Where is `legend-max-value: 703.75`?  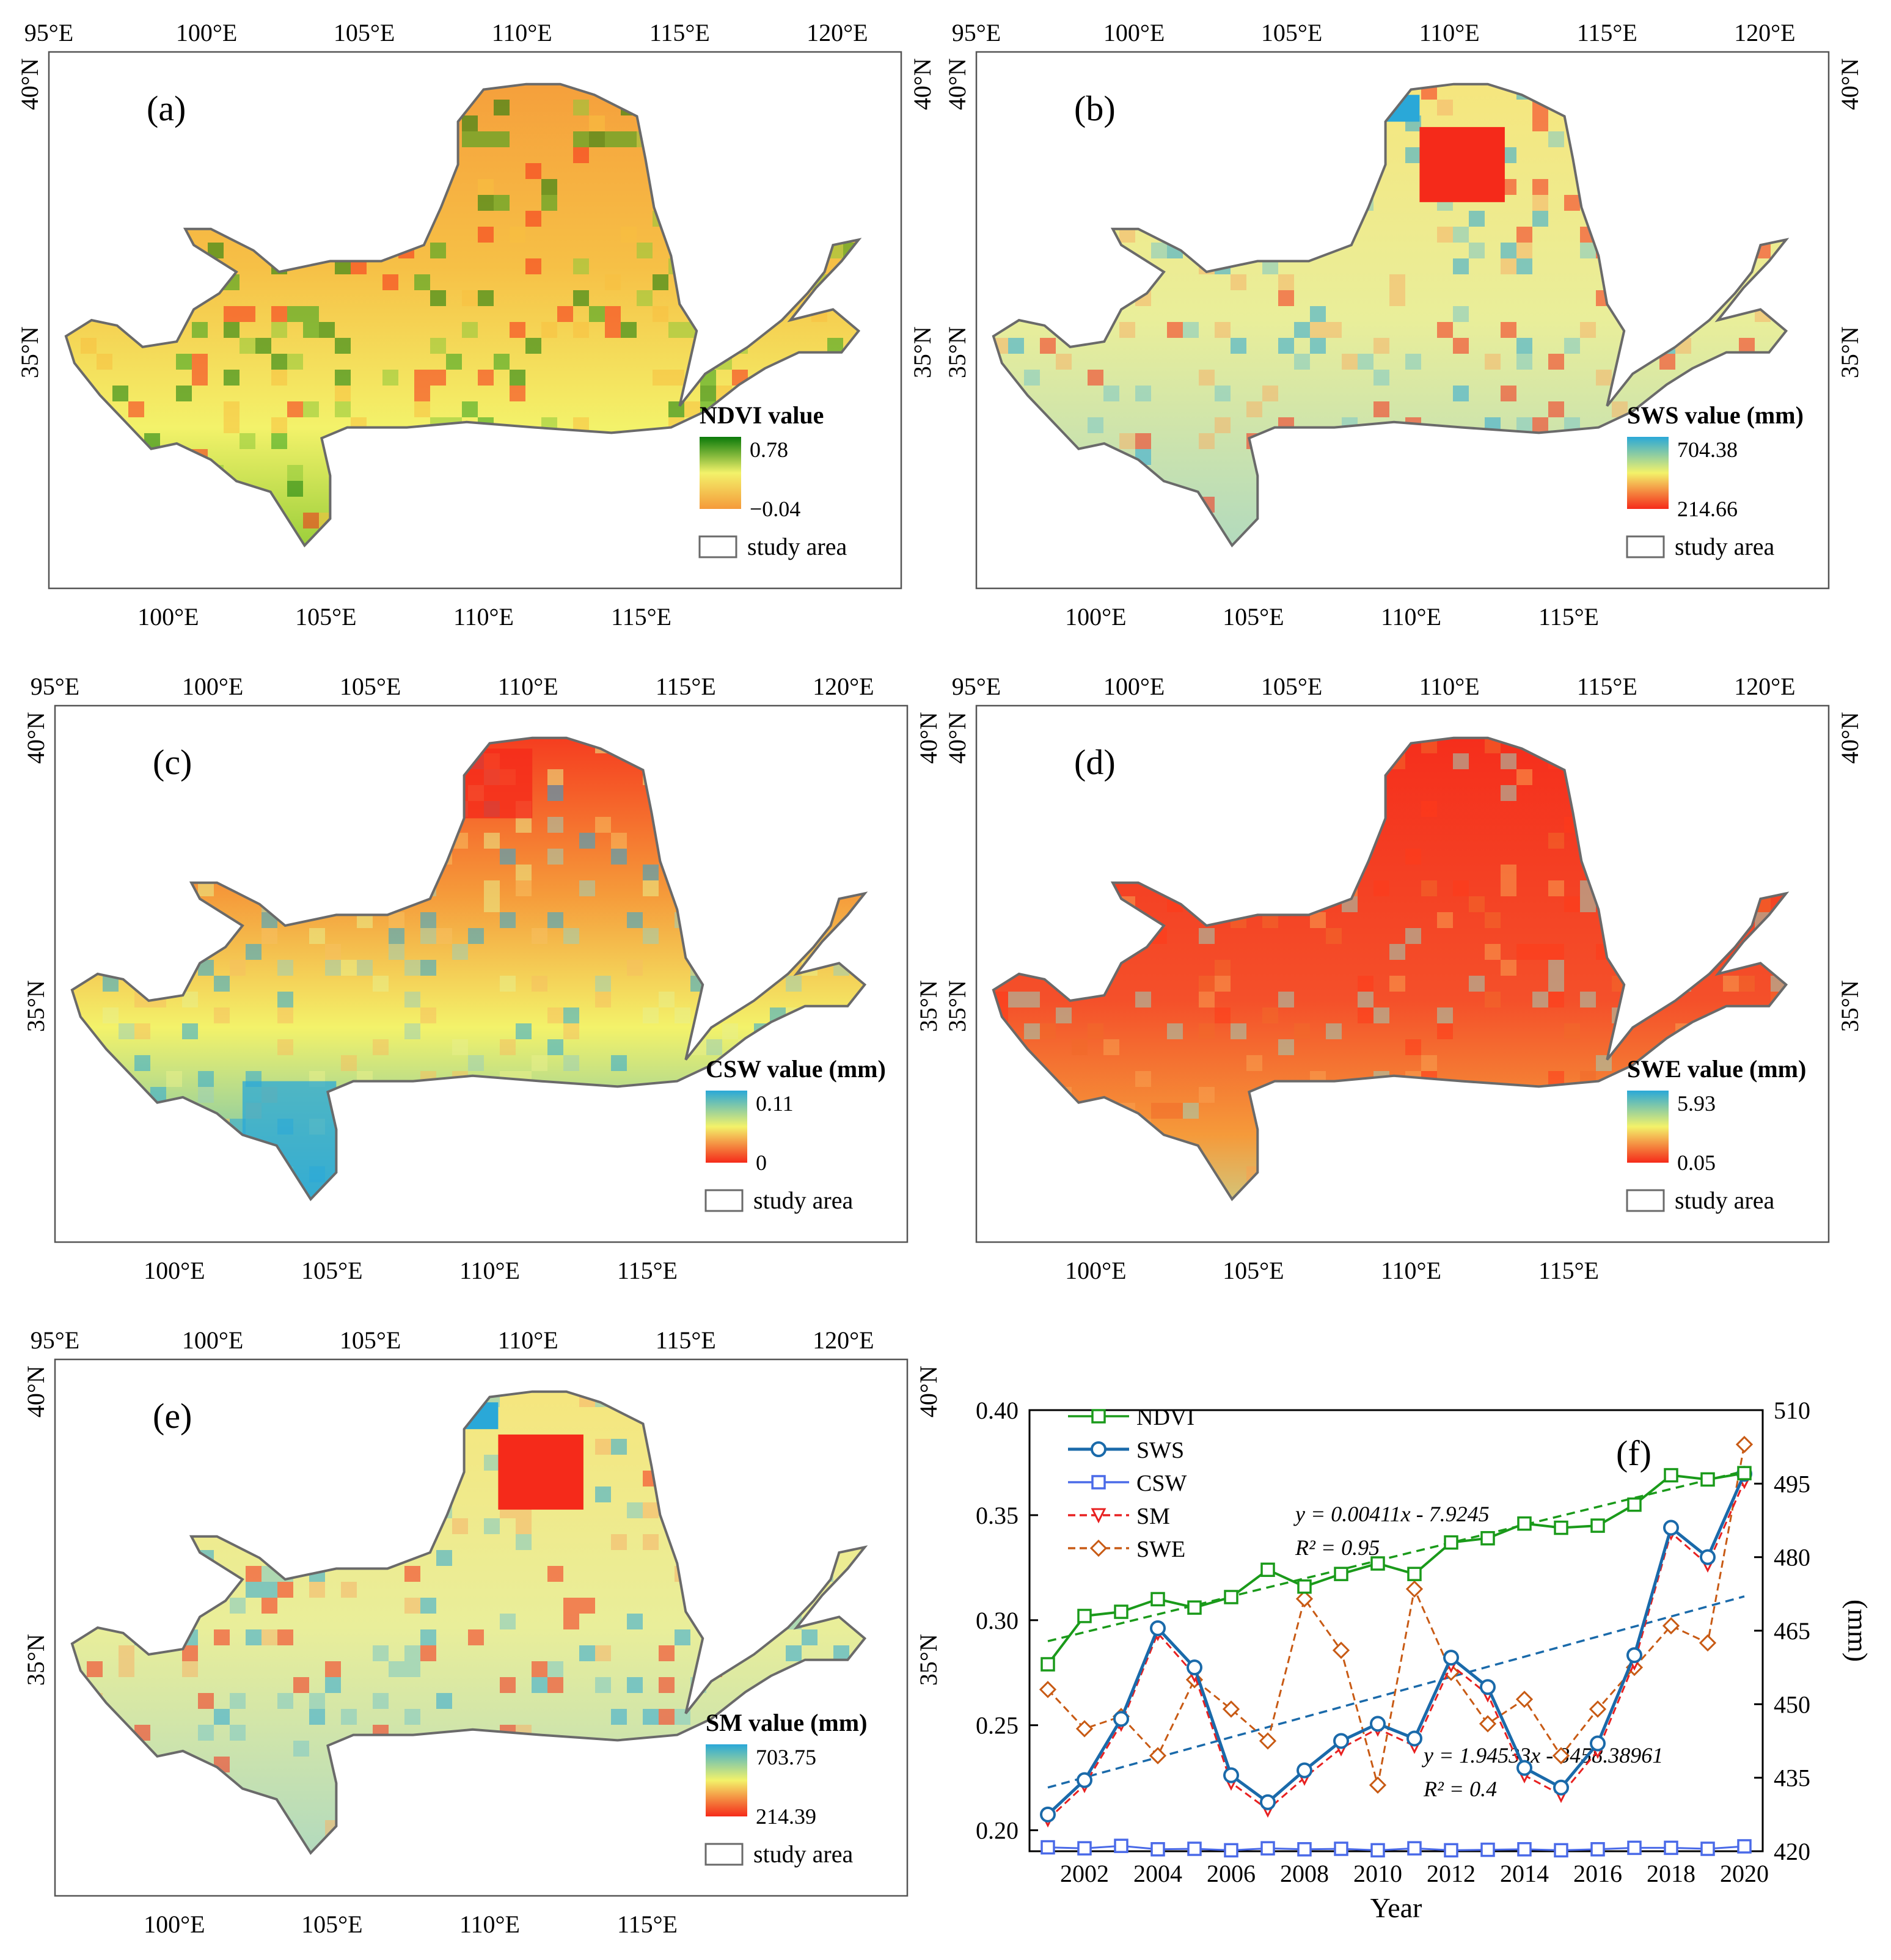
legend-max-value: 703.75 is located at coordinates (786, 1757).